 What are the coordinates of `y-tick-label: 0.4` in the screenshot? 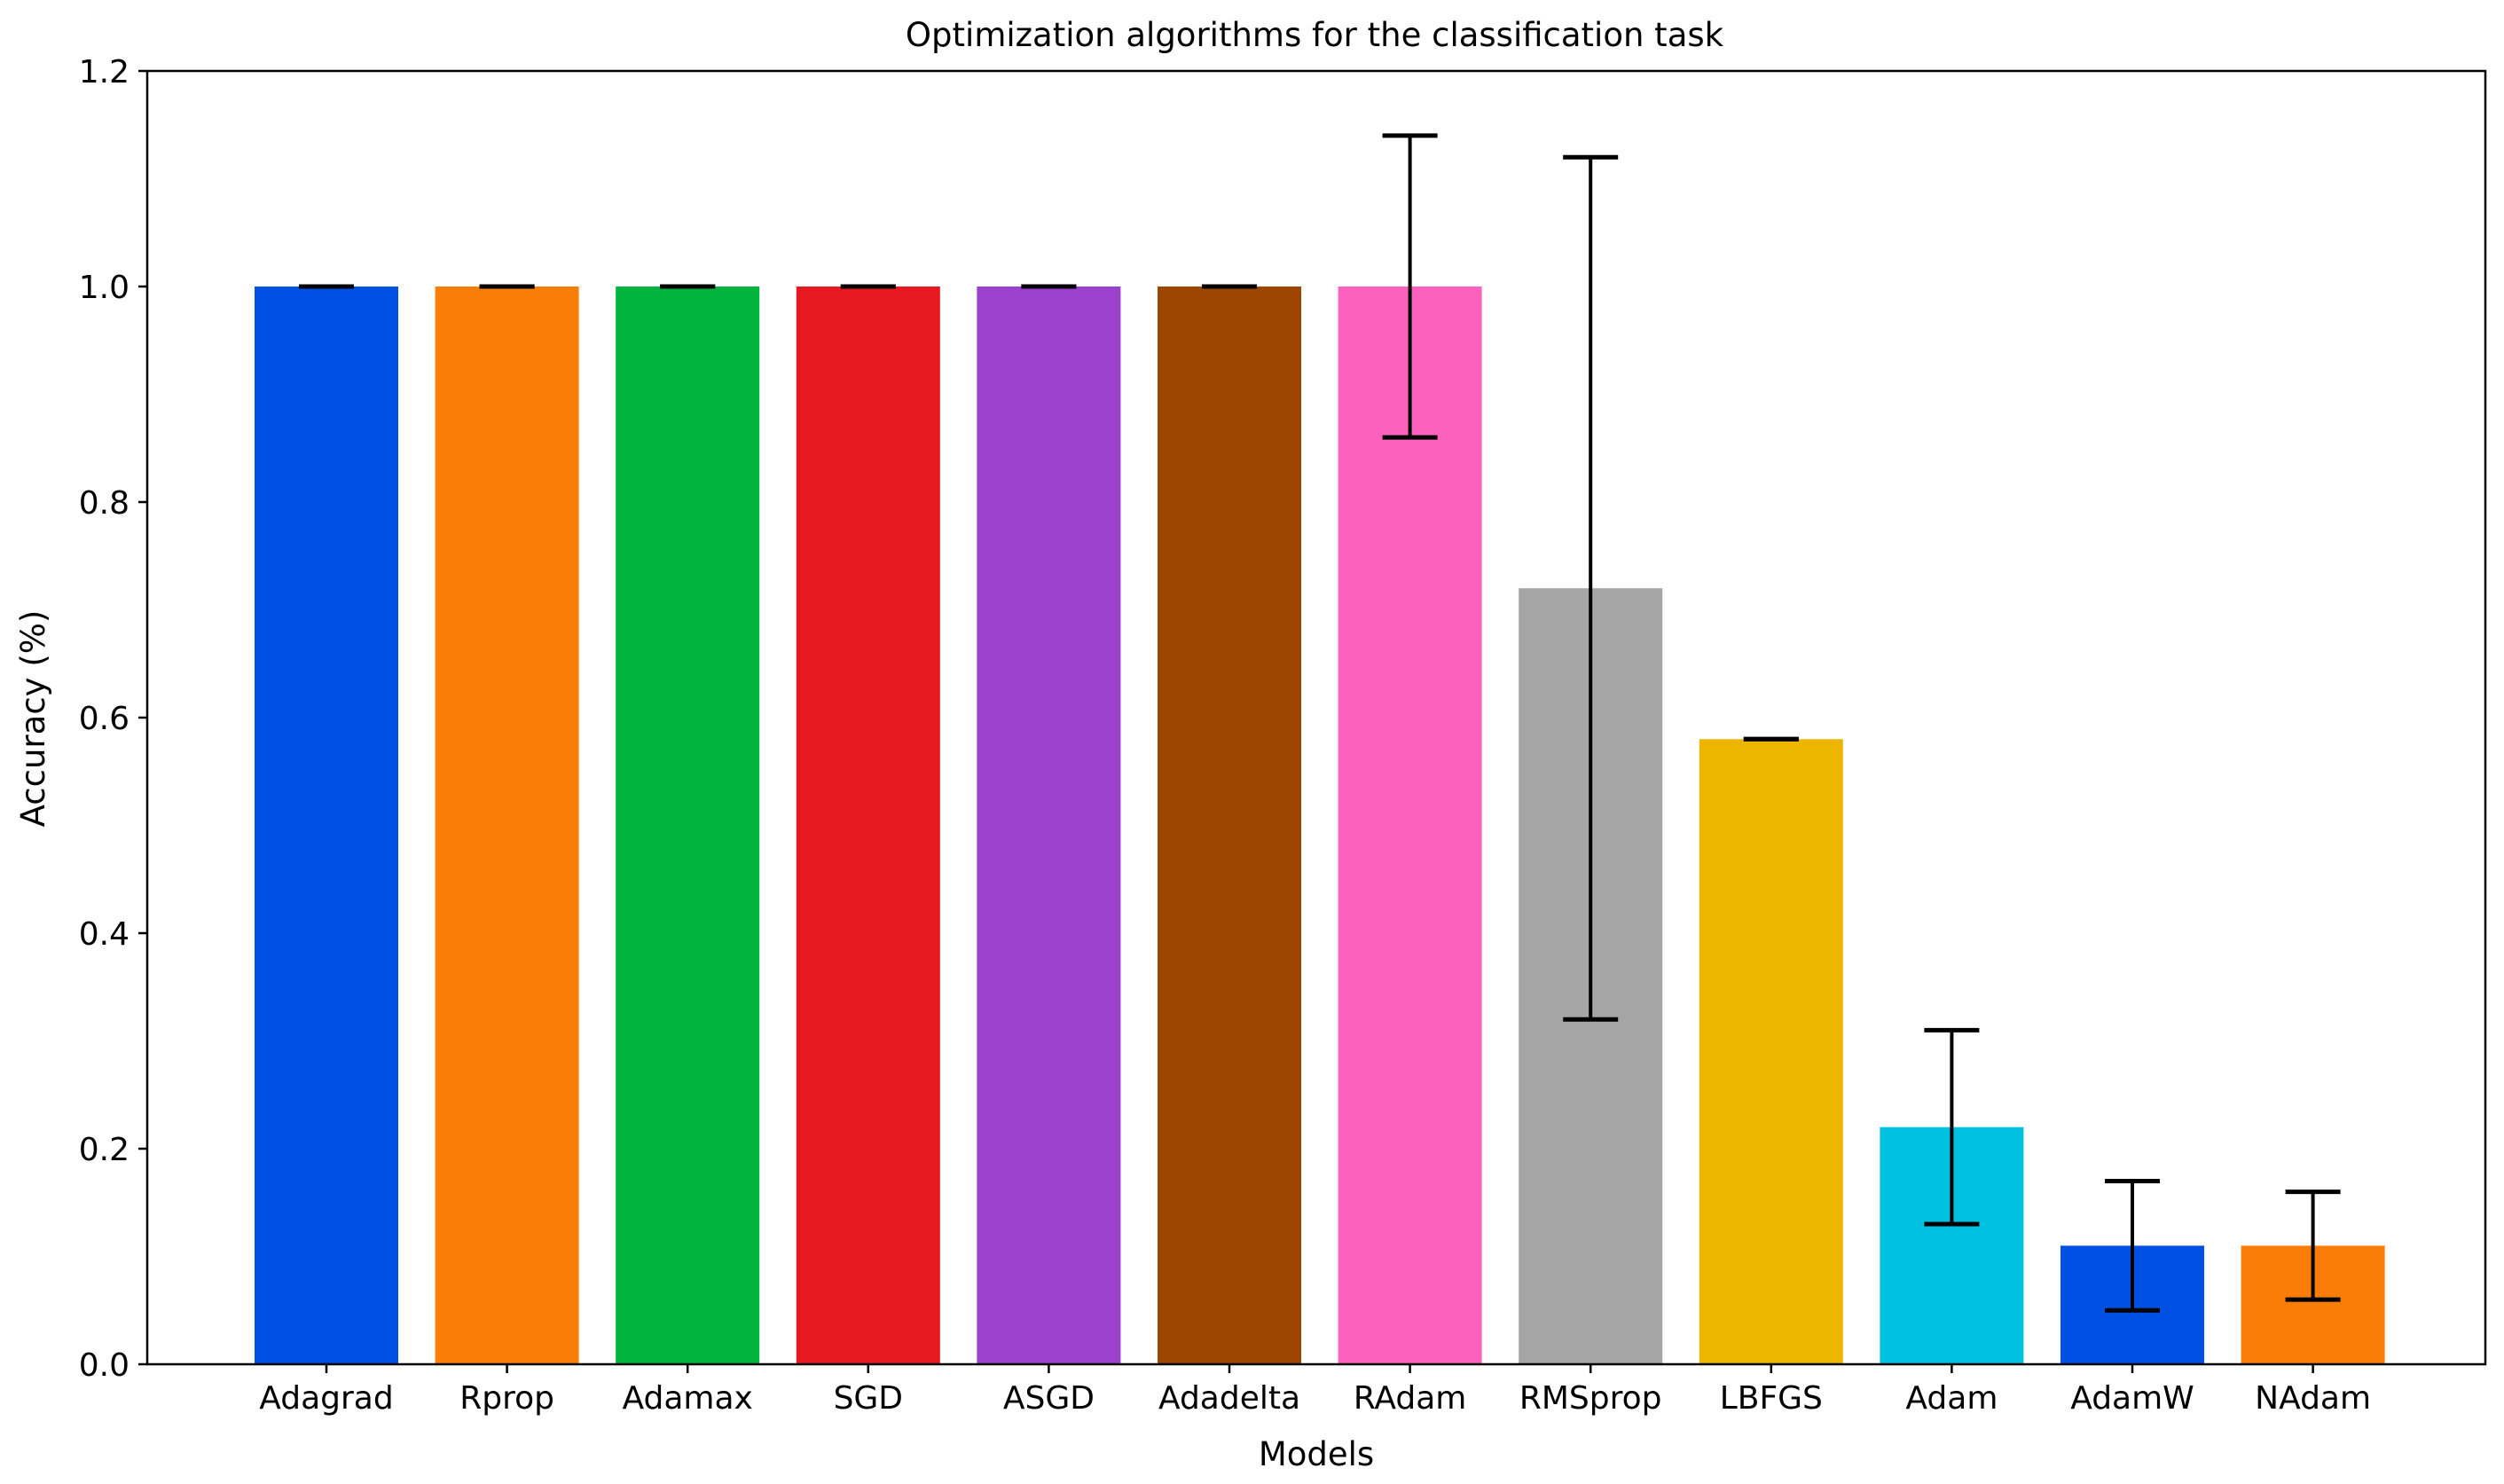 It's located at (104, 934).